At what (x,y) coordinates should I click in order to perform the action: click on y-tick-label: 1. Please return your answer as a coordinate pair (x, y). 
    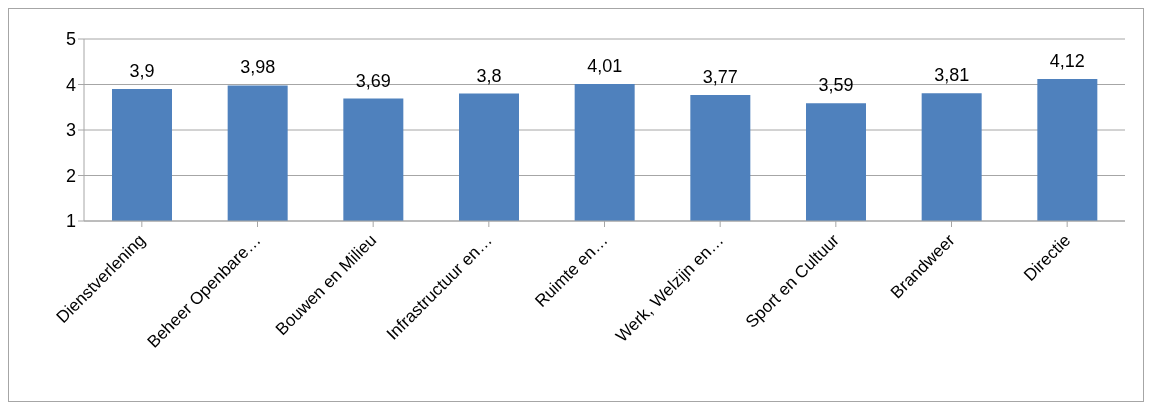
    Looking at the image, I should click on (70, 221).